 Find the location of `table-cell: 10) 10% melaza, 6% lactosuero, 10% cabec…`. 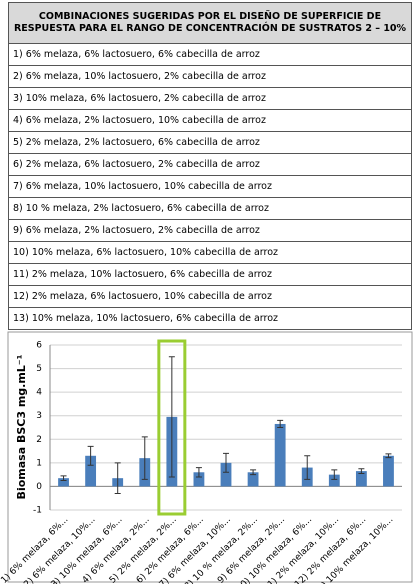

table-cell: 10) 10% melaza, 6% lactosuero, 10% cabec… is located at coordinates (210, 252).